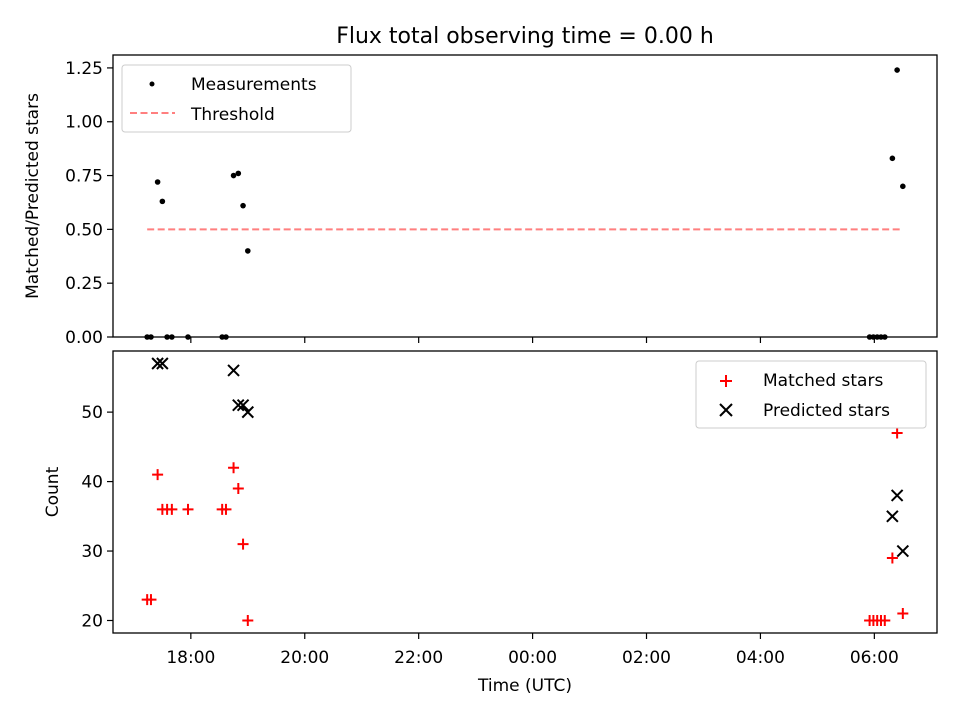 The height and width of the screenshot is (720, 960). I want to click on top-ytick-label: 1.25, so click(84, 69).